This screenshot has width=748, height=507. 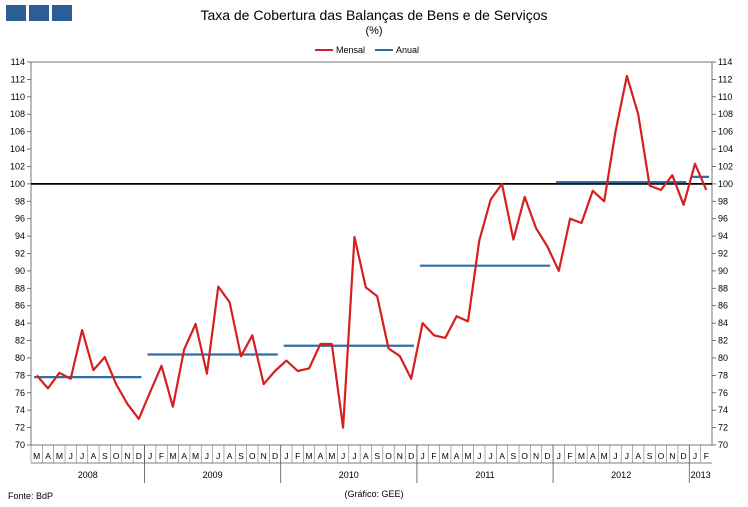 I want to click on legend-swatch-anual, so click(x=384, y=50).